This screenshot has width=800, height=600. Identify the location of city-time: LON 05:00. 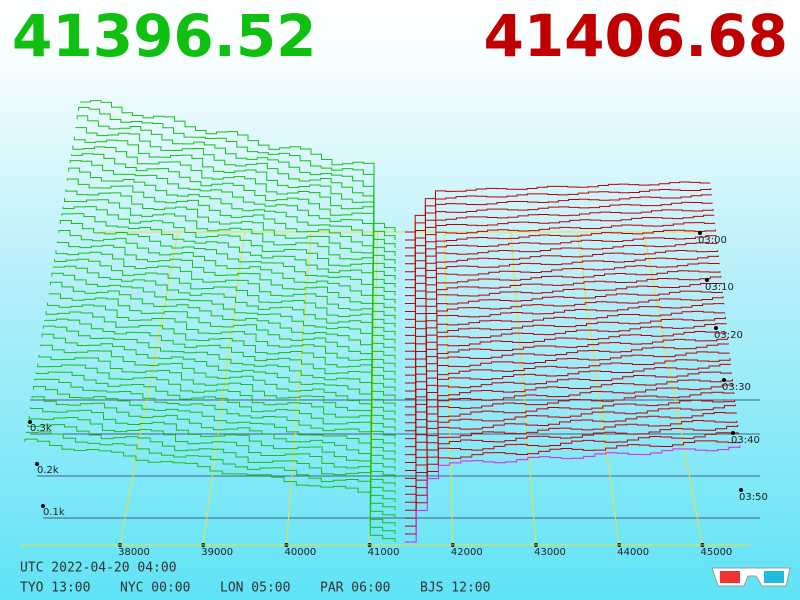
(255, 588).